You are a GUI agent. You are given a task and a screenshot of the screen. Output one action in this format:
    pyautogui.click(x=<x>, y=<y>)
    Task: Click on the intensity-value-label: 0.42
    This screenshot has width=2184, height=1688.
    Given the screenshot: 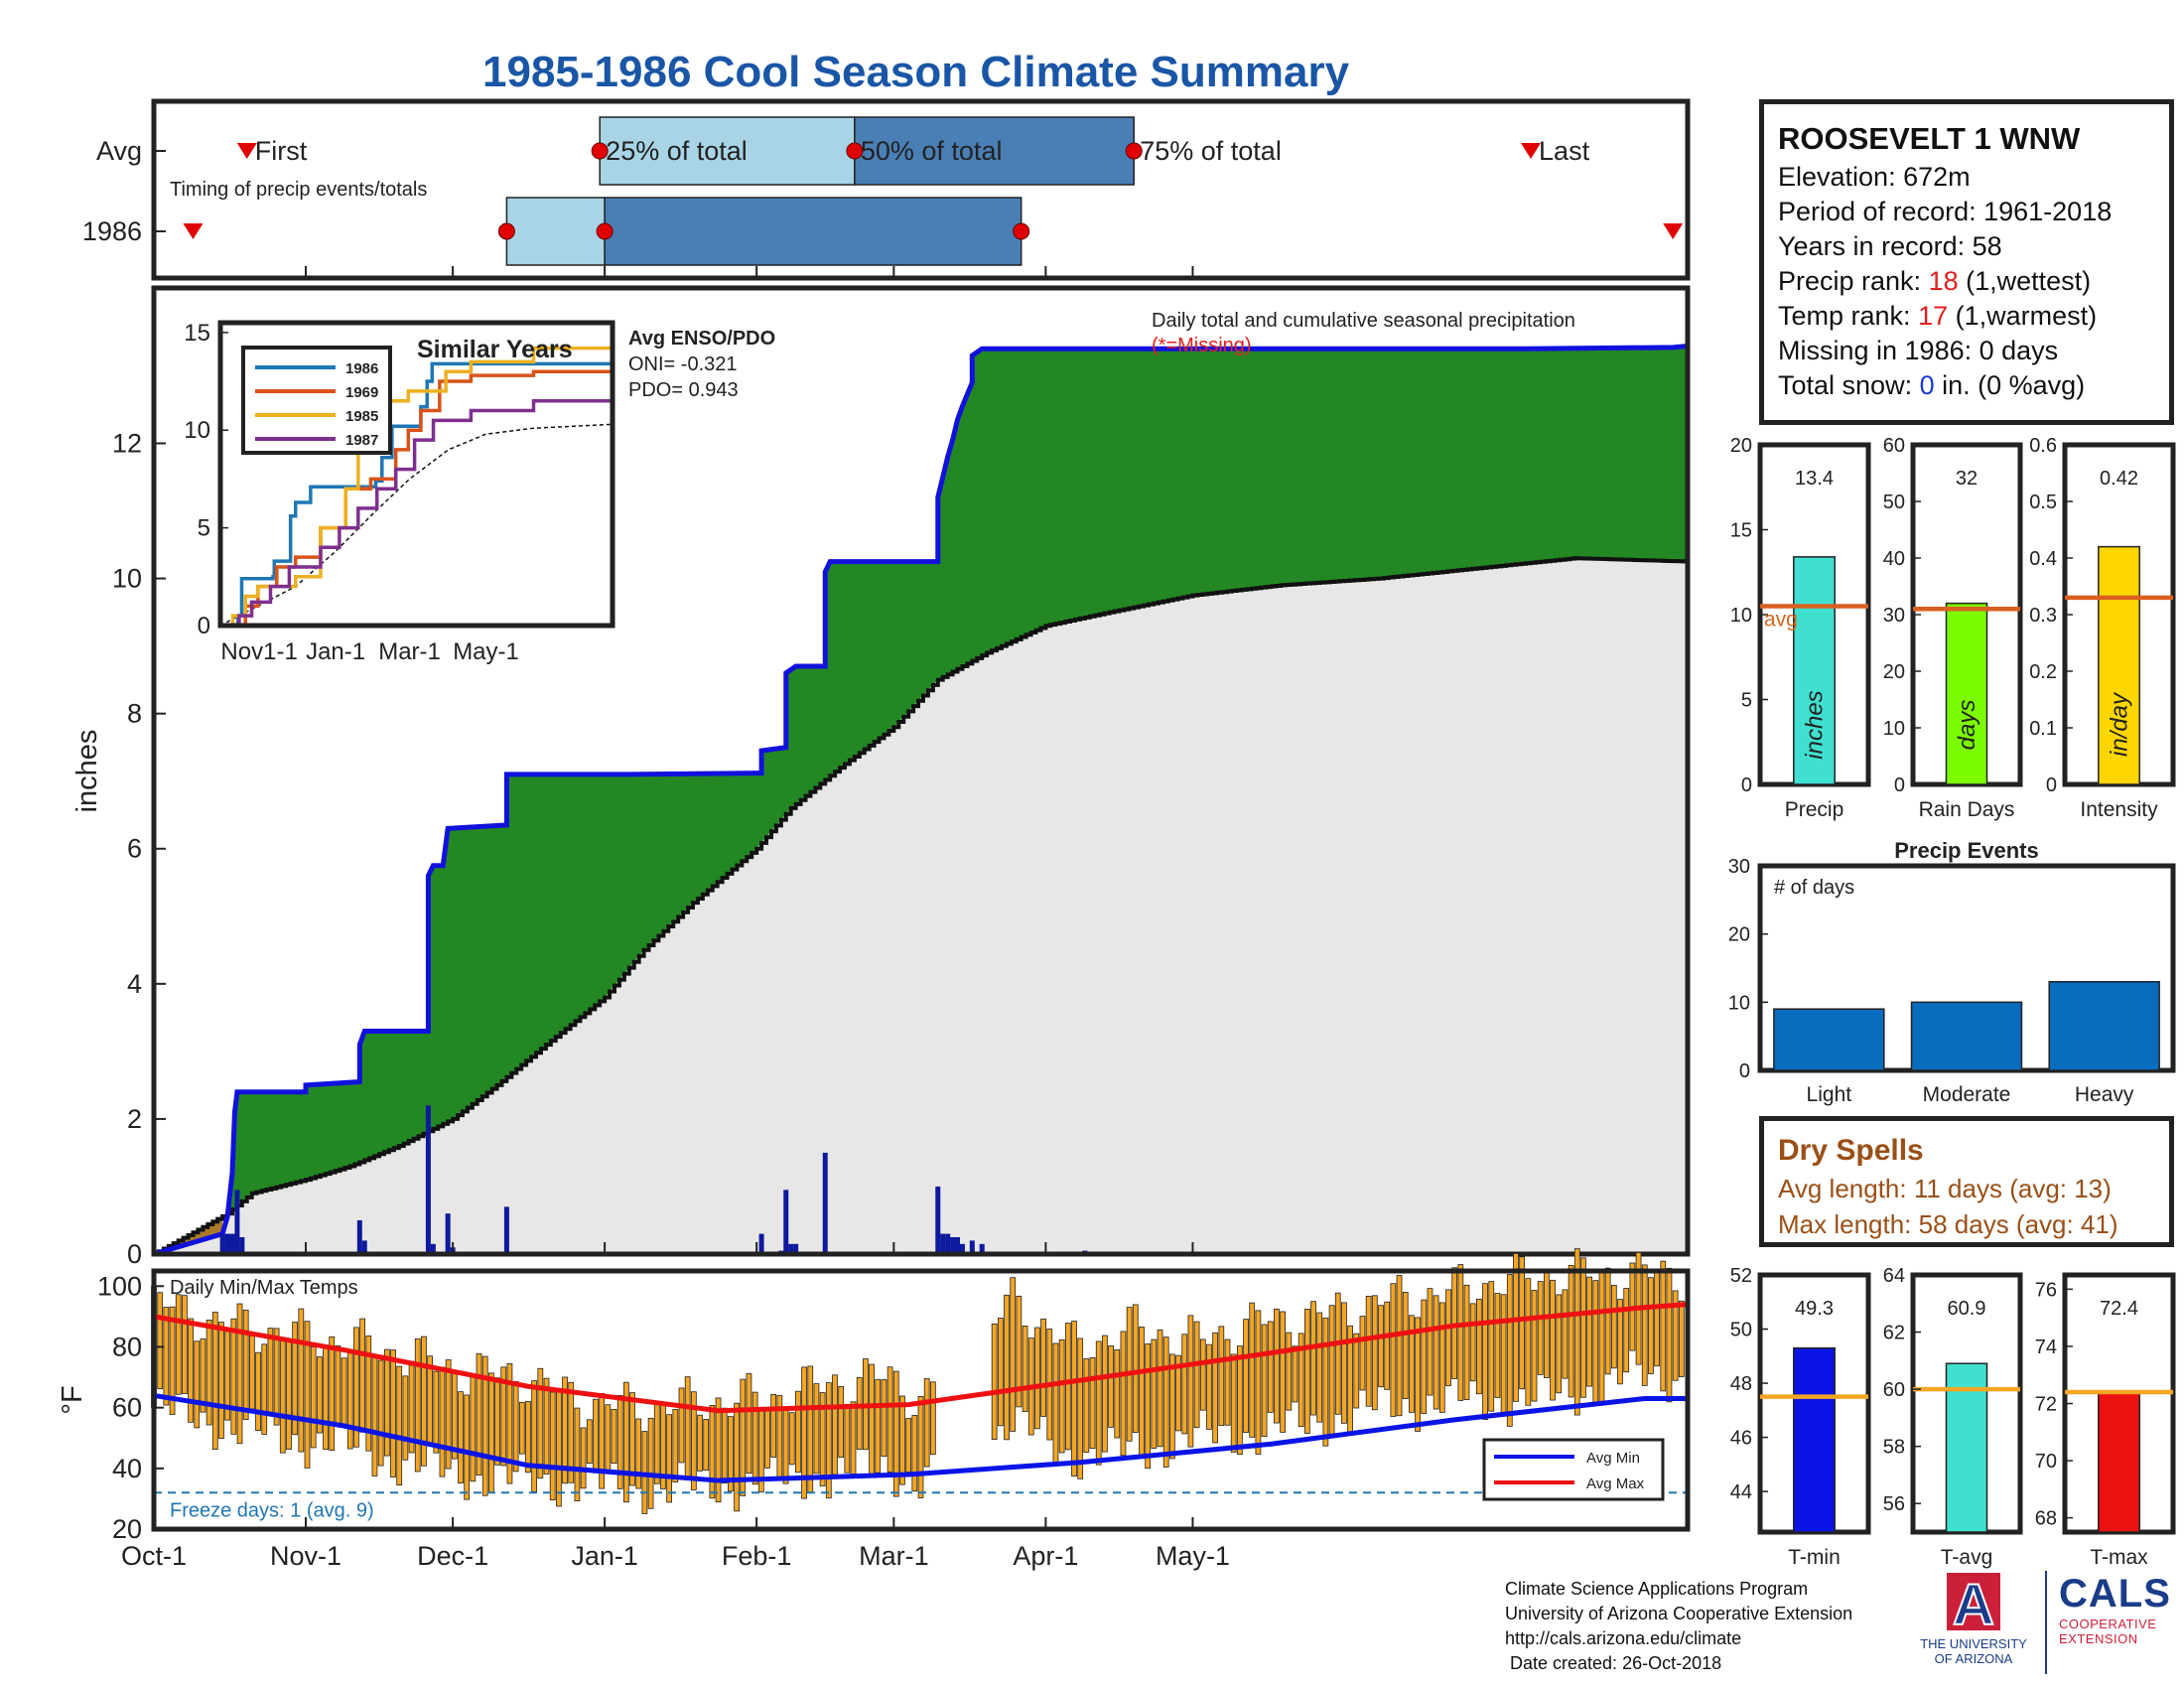 What is the action you would take?
    pyautogui.click(x=2119, y=479)
    